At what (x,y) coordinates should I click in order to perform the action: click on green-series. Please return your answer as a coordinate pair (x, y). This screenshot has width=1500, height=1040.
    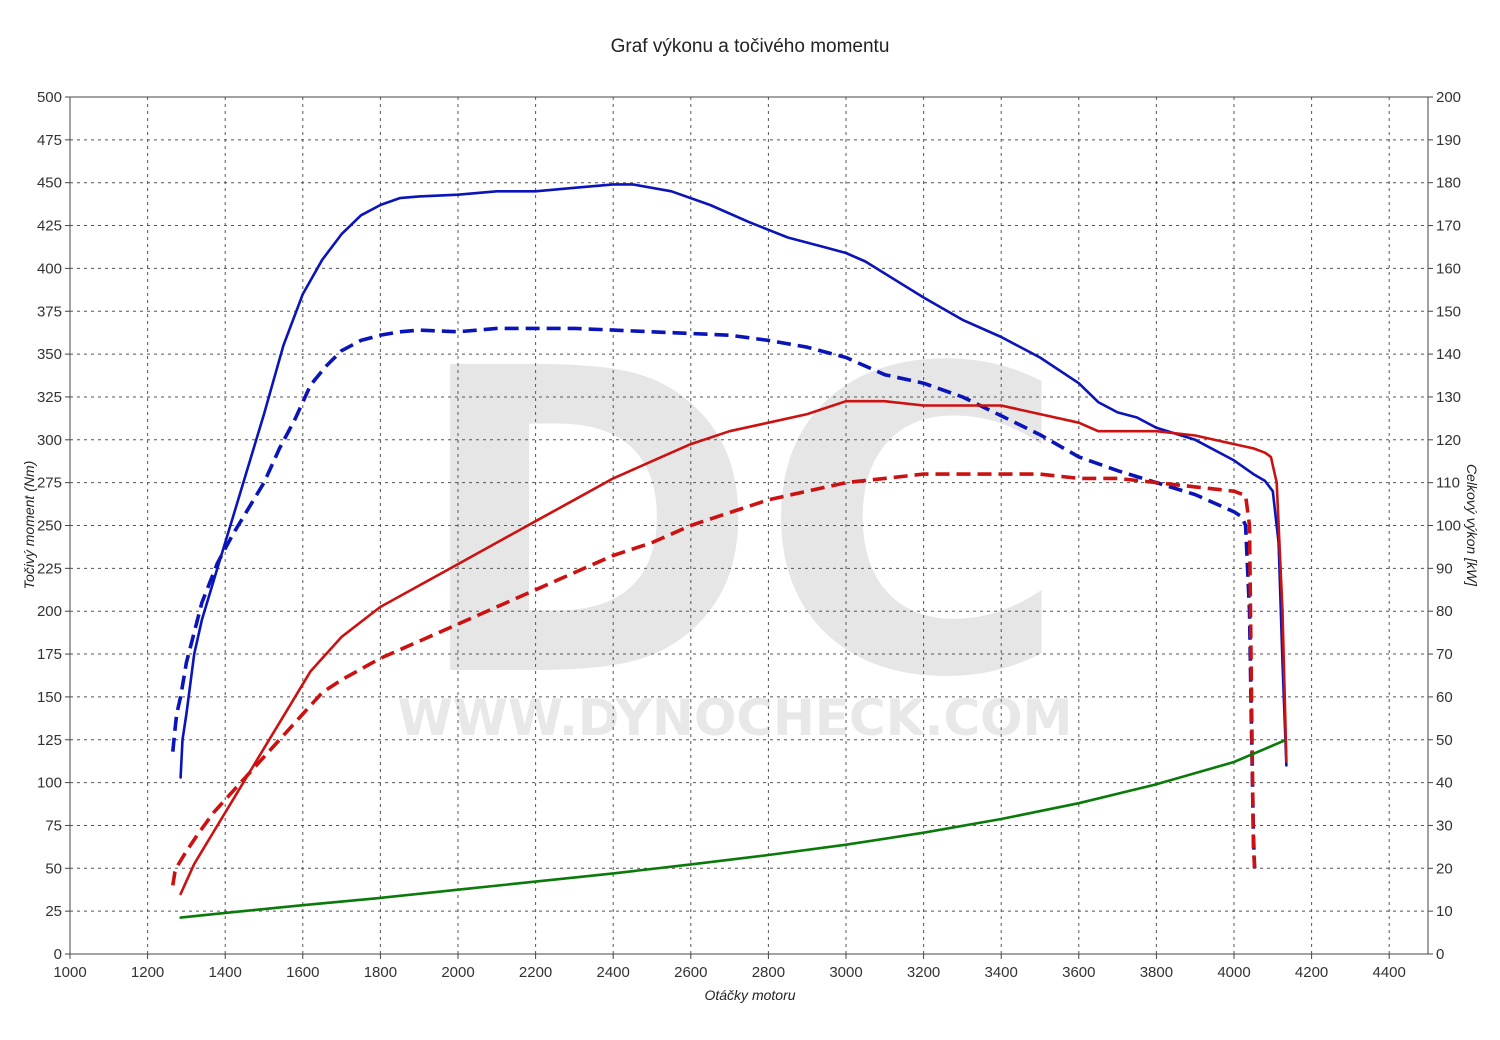
    Looking at the image, I should click on (732, 829).